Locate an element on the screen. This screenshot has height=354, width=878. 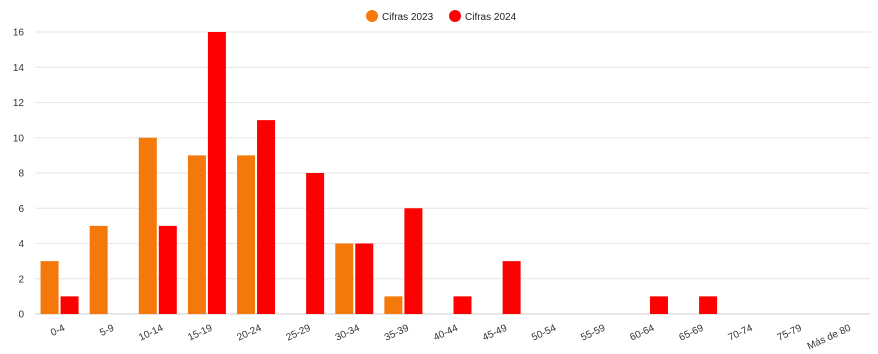
x-tick-label: Más de 80 is located at coordinates (829, 338).